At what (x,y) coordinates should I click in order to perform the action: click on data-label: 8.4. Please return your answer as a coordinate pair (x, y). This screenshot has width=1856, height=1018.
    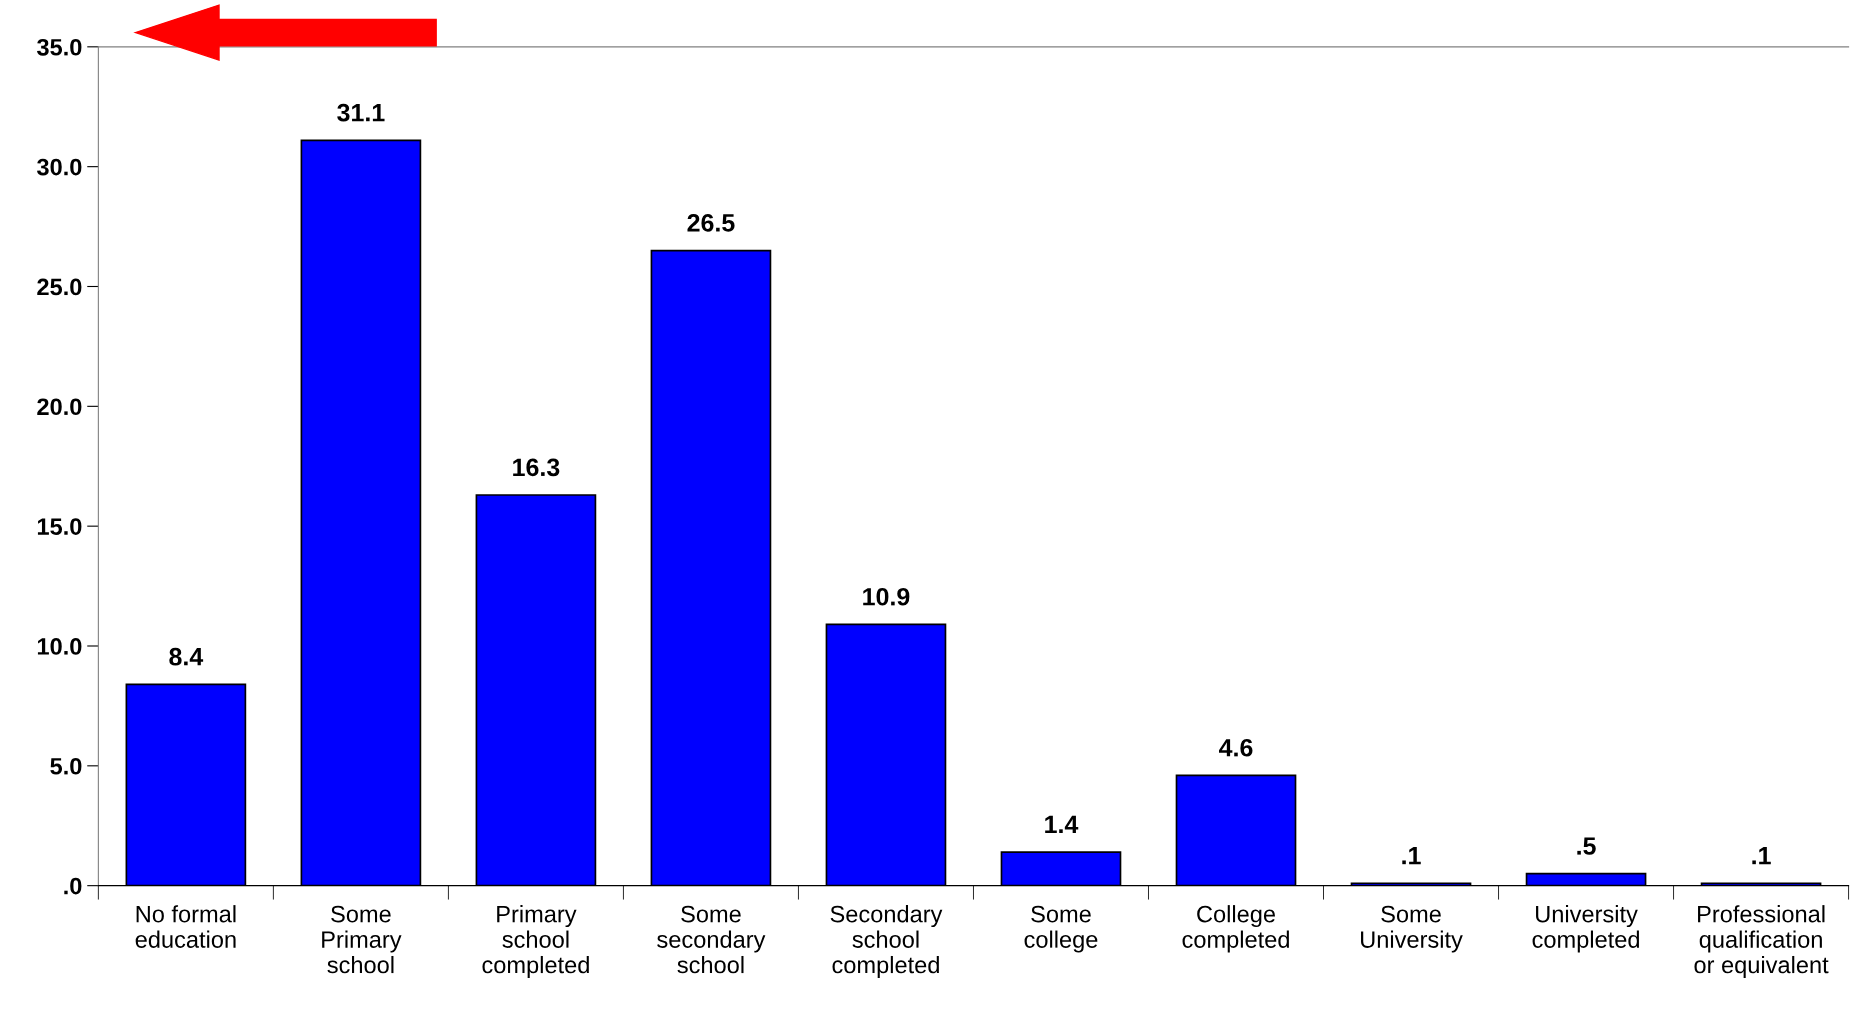
    Looking at the image, I should click on (186, 656).